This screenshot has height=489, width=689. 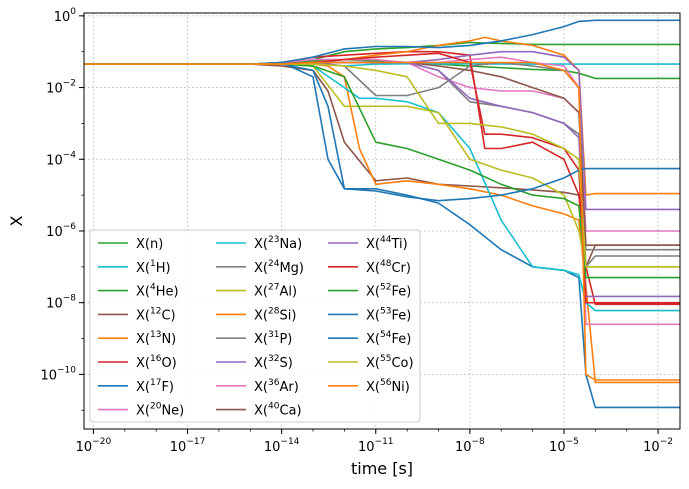 I want to click on legend-label: X(36Ar), so click(x=276, y=386).